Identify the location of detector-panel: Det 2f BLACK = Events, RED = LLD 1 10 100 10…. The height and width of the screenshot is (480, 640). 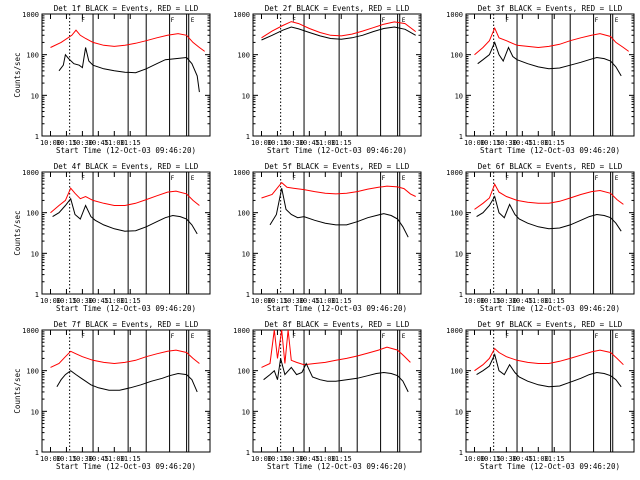
(327, 79).